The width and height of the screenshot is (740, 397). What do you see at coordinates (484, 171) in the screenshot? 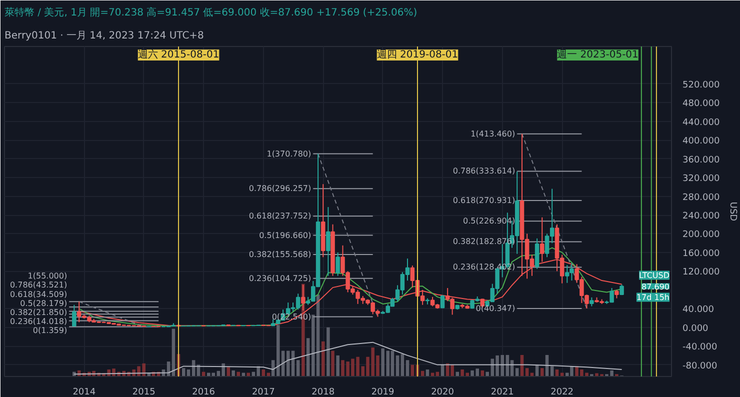
I see `annotation: 0.786(333.614)` at bounding box center [484, 171].